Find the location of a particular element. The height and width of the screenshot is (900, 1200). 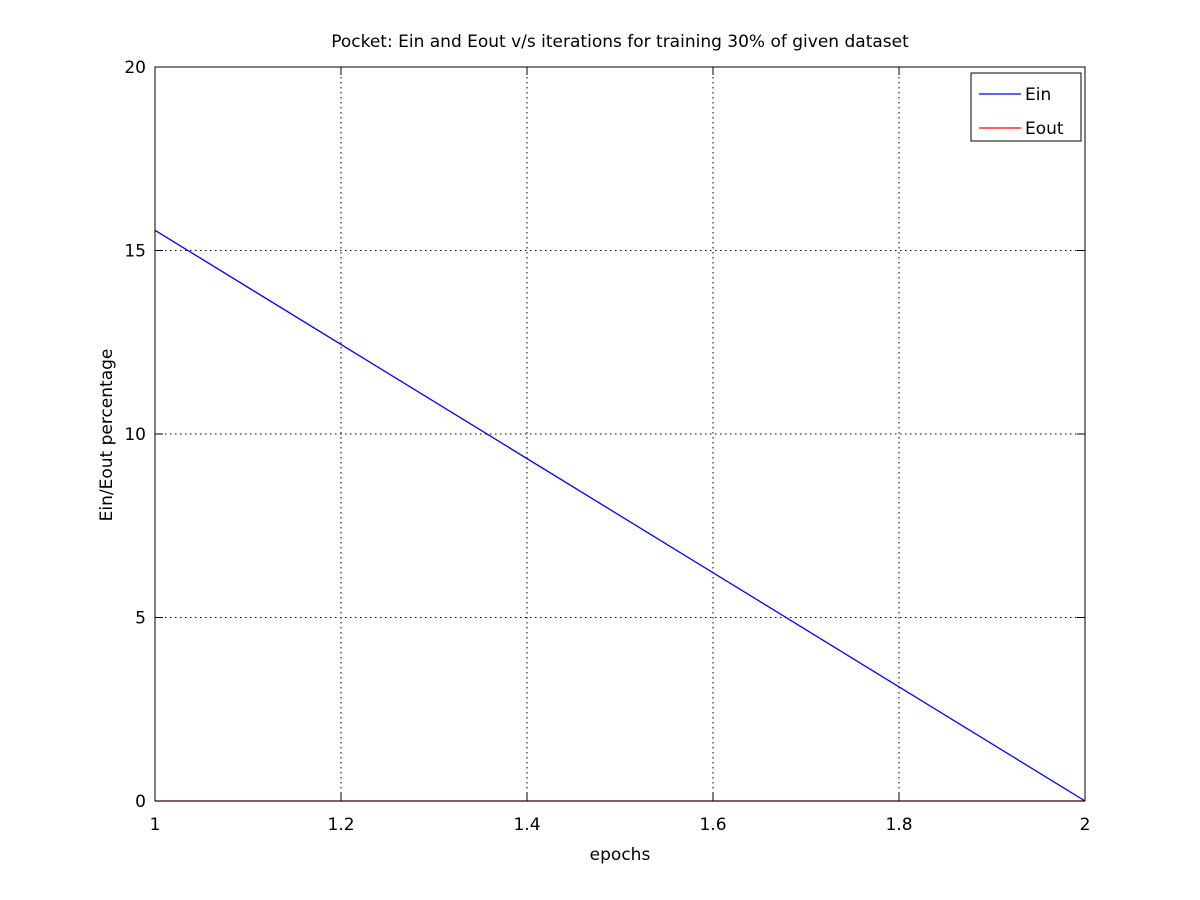

y-tick-label: 10 is located at coordinates (135, 435).